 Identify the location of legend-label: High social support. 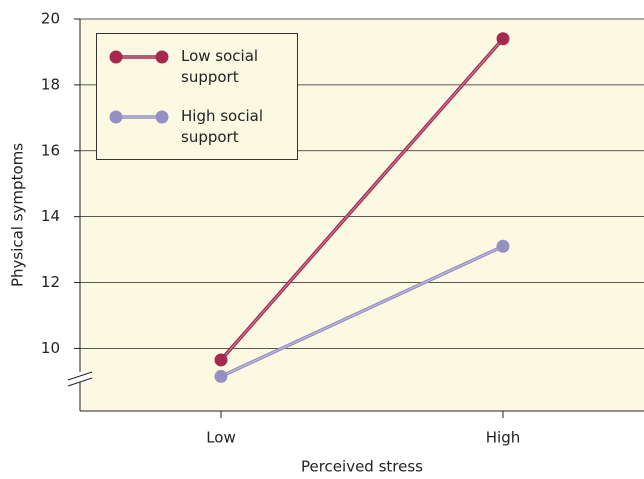
(222, 126).